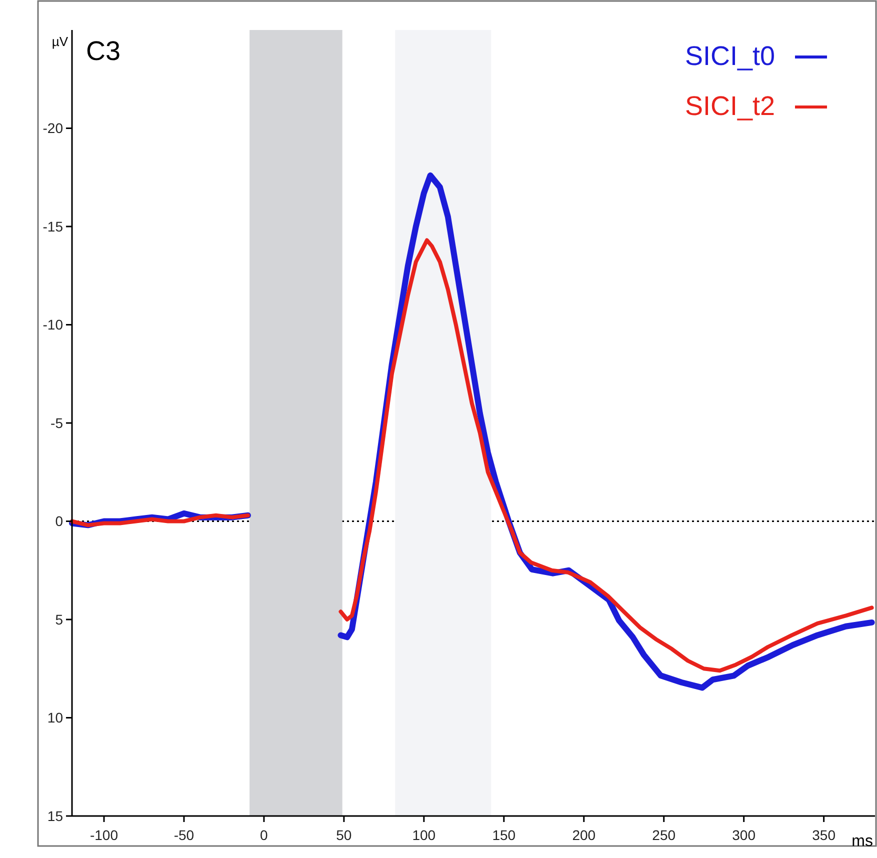 This screenshot has height=858, width=877. What do you see at coordinates (824, 835) in the screenshot?
I see `x-tick-label: 350` at bounding box center [824, 835].